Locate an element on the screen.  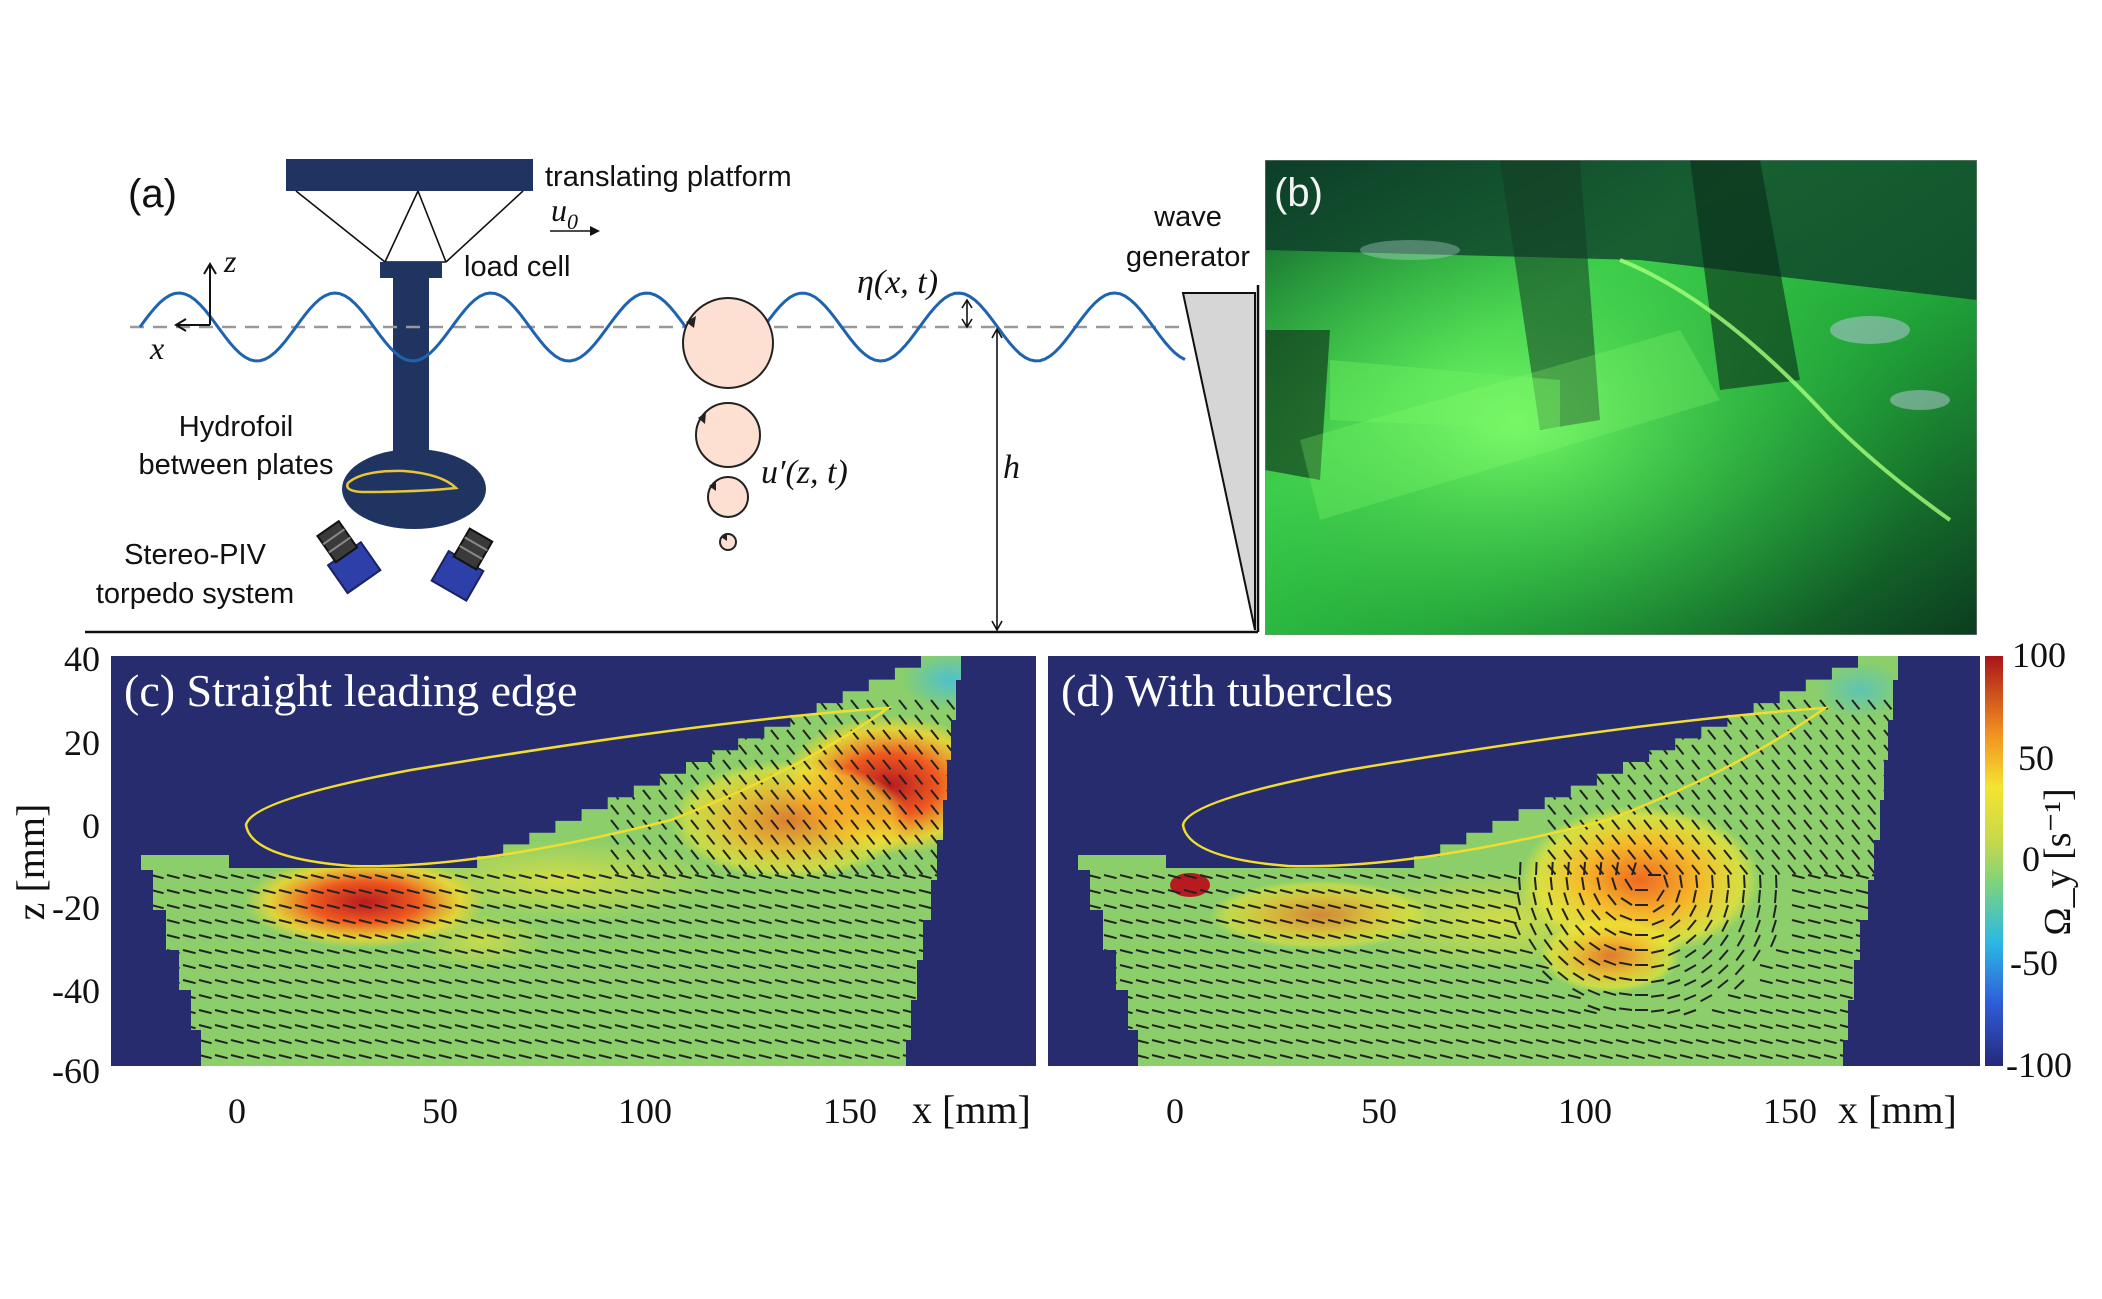
elevation-label: η(x, t) is located at coordinates (897, 282).